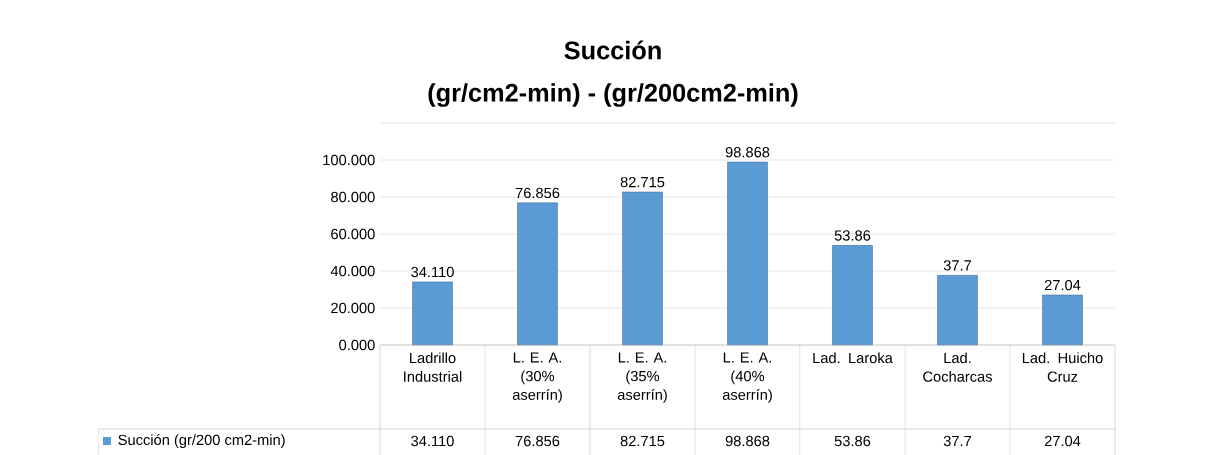  What do you see at coordinates (357, 345) in the screenshot?
I see `y-tick-label: 0.000` at bounding box center [357, 345].